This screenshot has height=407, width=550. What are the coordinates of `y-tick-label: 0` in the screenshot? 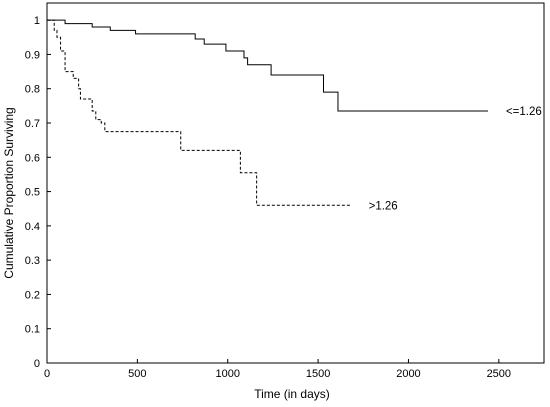 It's located at (37, 364).